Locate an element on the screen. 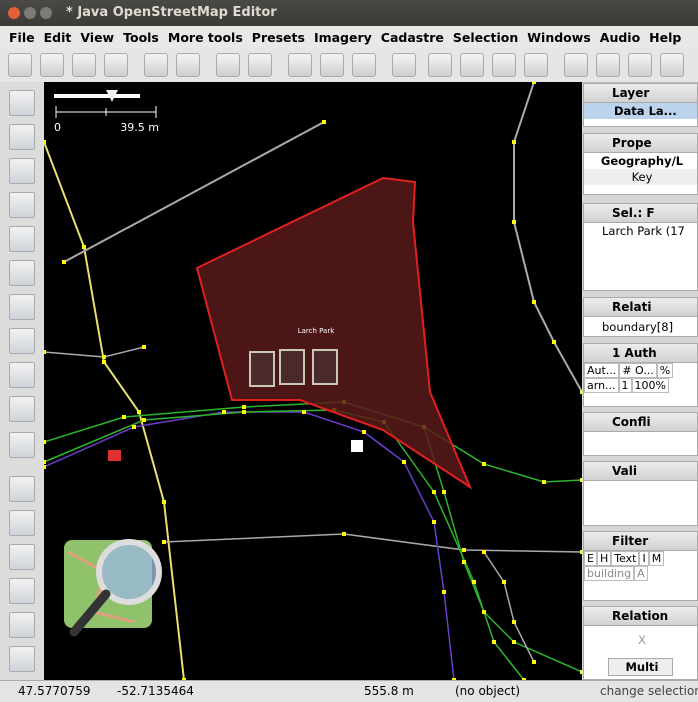 Image resolution: width=698 pixels, height=702 pixels. multi-button: Multi is located at coordinates (640, 667).